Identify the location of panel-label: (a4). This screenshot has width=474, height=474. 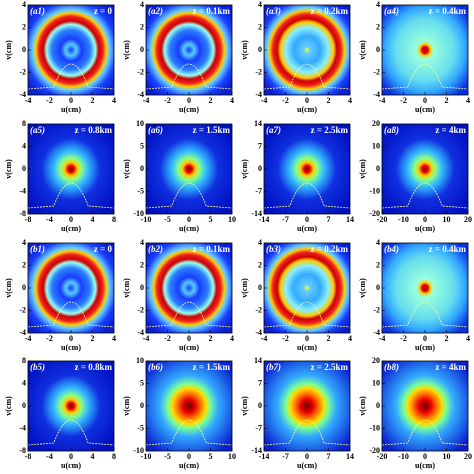
(391, 11).